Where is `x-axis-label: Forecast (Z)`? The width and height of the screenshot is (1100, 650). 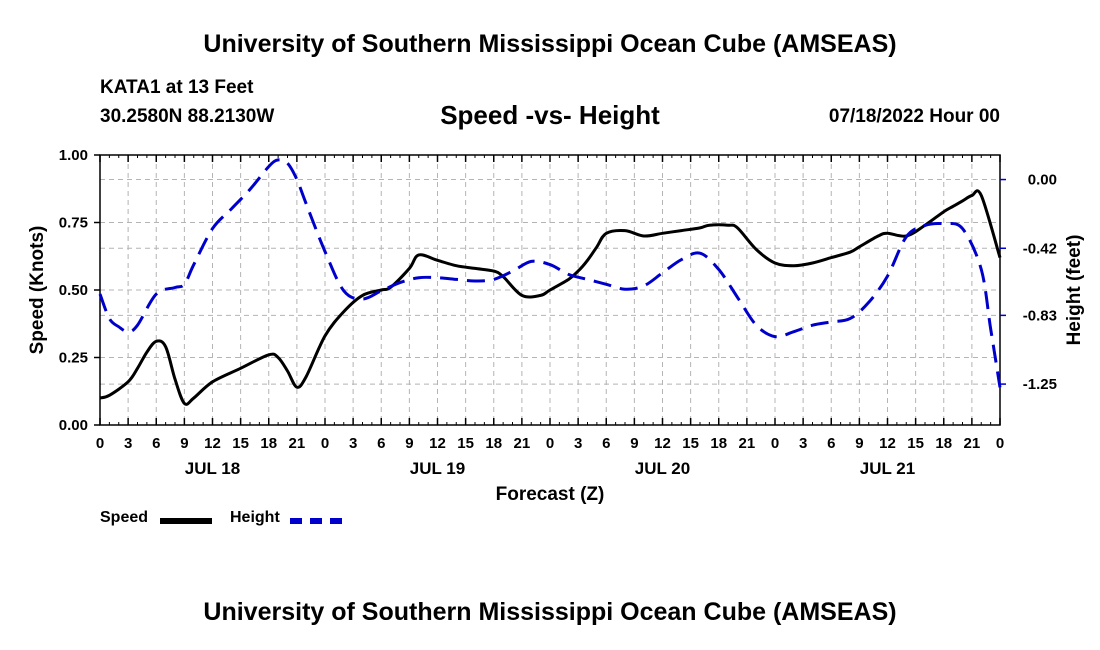
x-axis-label: Forecast (Z) is located at coordinates (550, 494).